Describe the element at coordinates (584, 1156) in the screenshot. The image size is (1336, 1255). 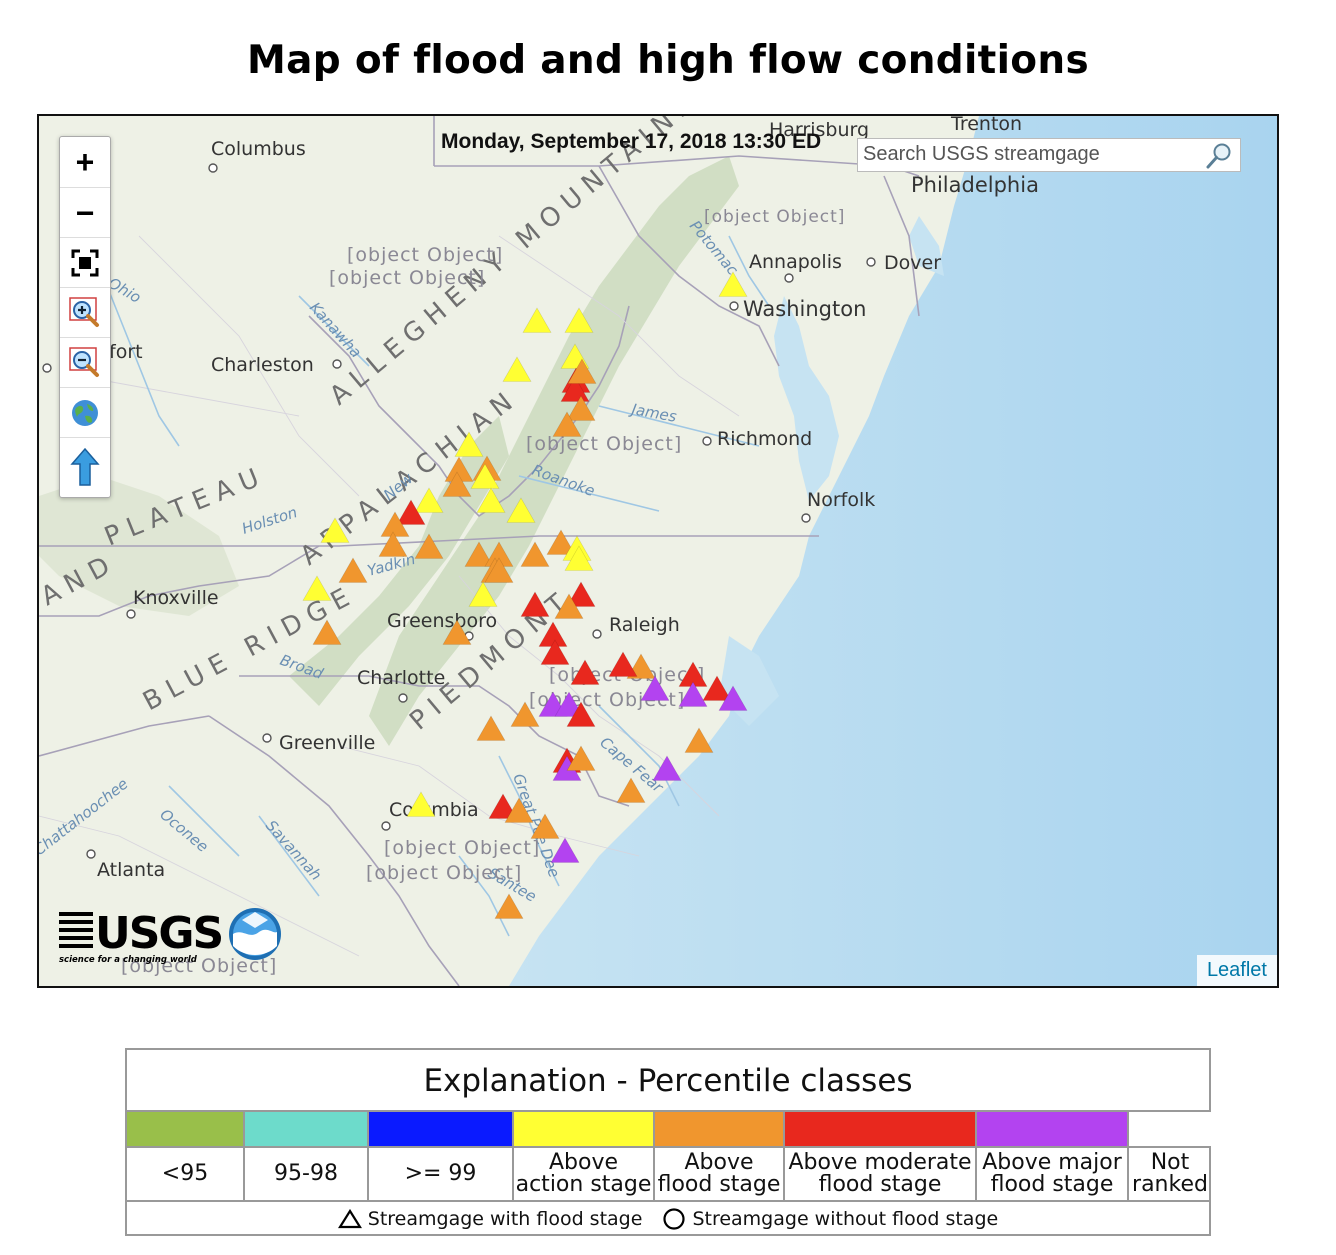
I see `legend-class-action: Above action stage` at that location.